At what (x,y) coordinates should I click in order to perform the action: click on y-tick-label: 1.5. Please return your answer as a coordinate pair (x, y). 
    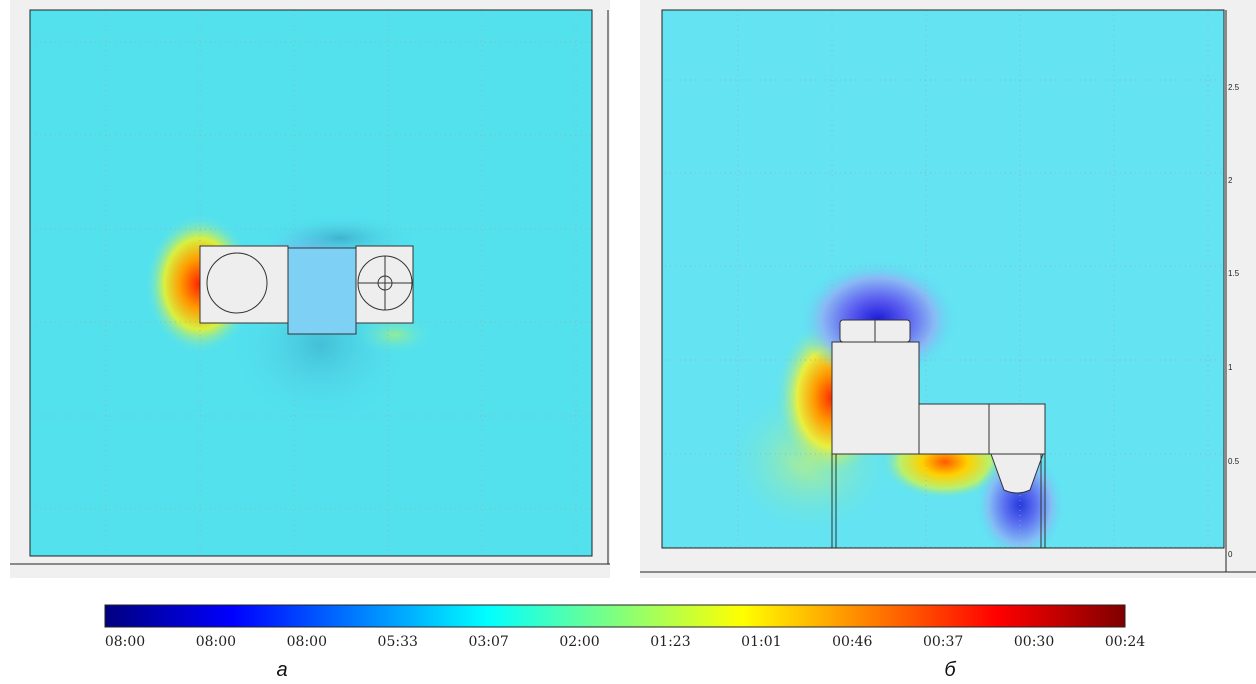
    Looking at the image, I should click on (1234, 273).